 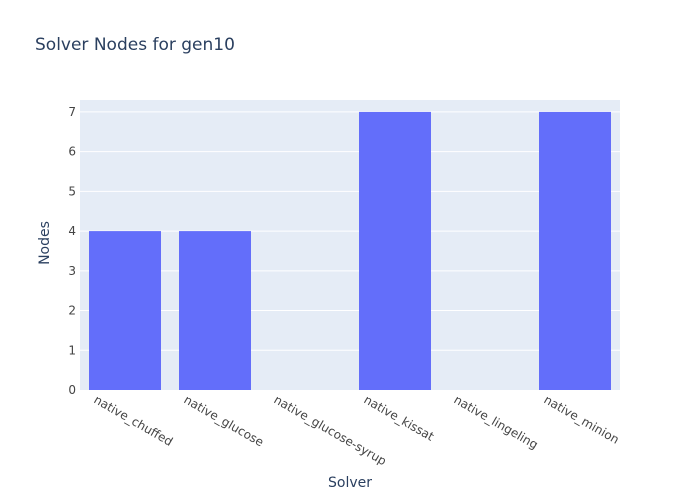 What do you see at coordinates (224, 420) in the screenshot?
I see `x-tick-label: native_glucose` at bounding box center [224, 420].